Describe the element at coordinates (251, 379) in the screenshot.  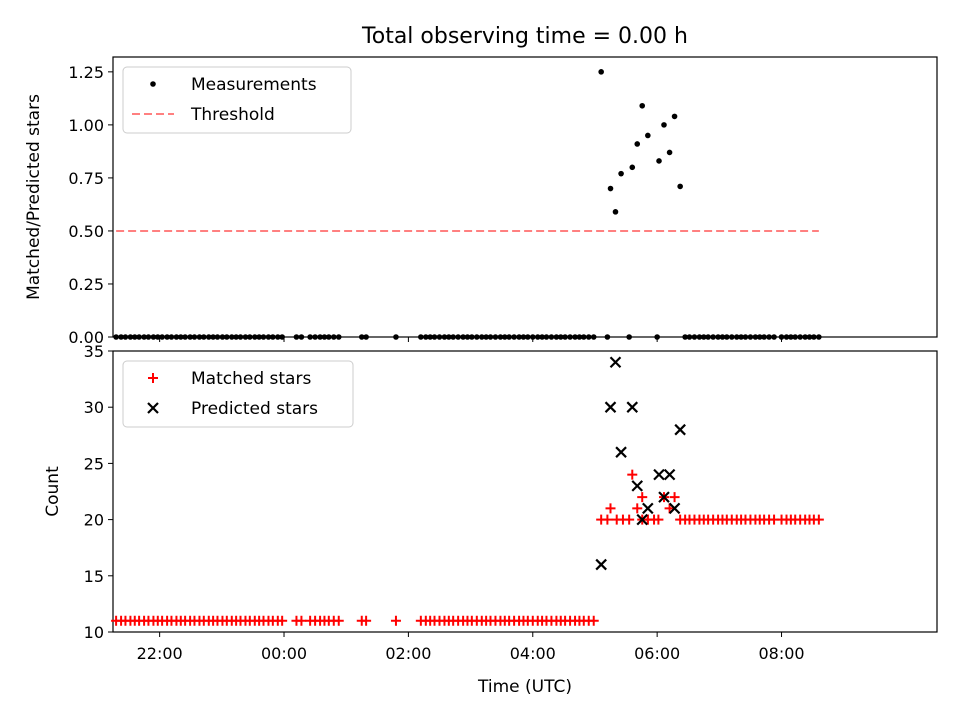
I see `legend-label: Matched stars` at that location.